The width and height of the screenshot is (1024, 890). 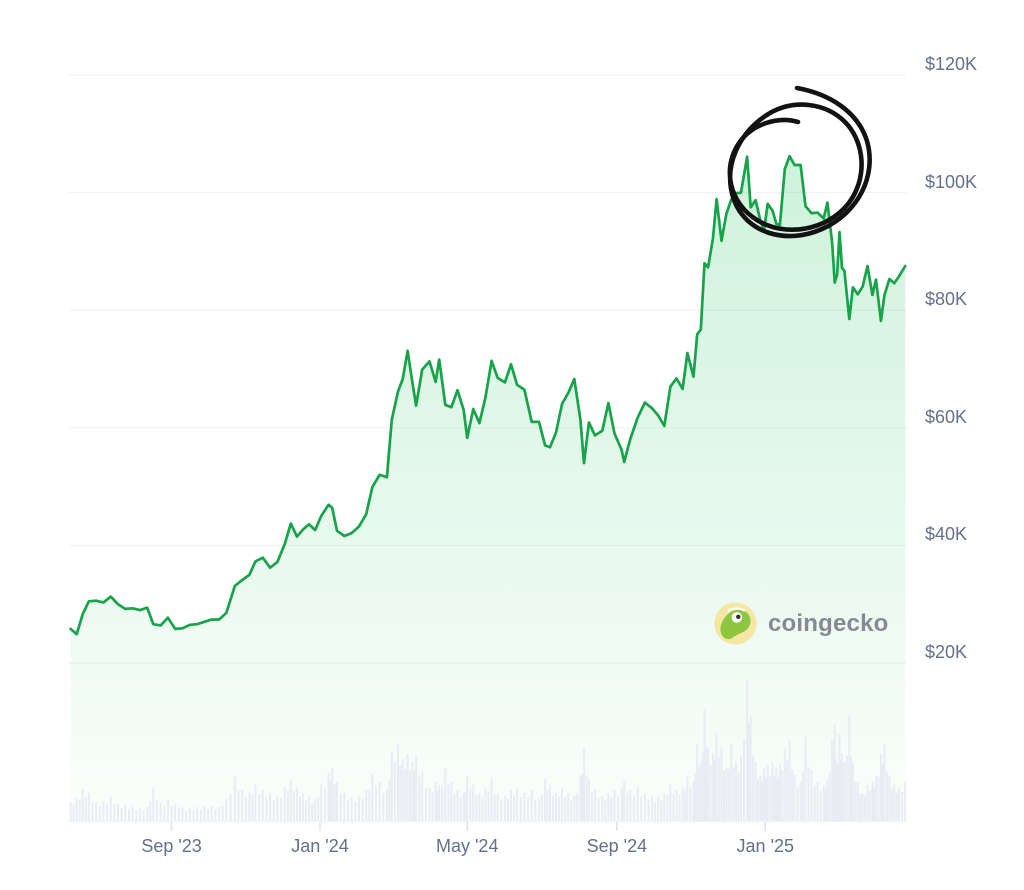 What do you see at coordinates (946, 652) in the screenshot?
I see `y-axis-label-20k: $20K` at bounding box center [946, 652].